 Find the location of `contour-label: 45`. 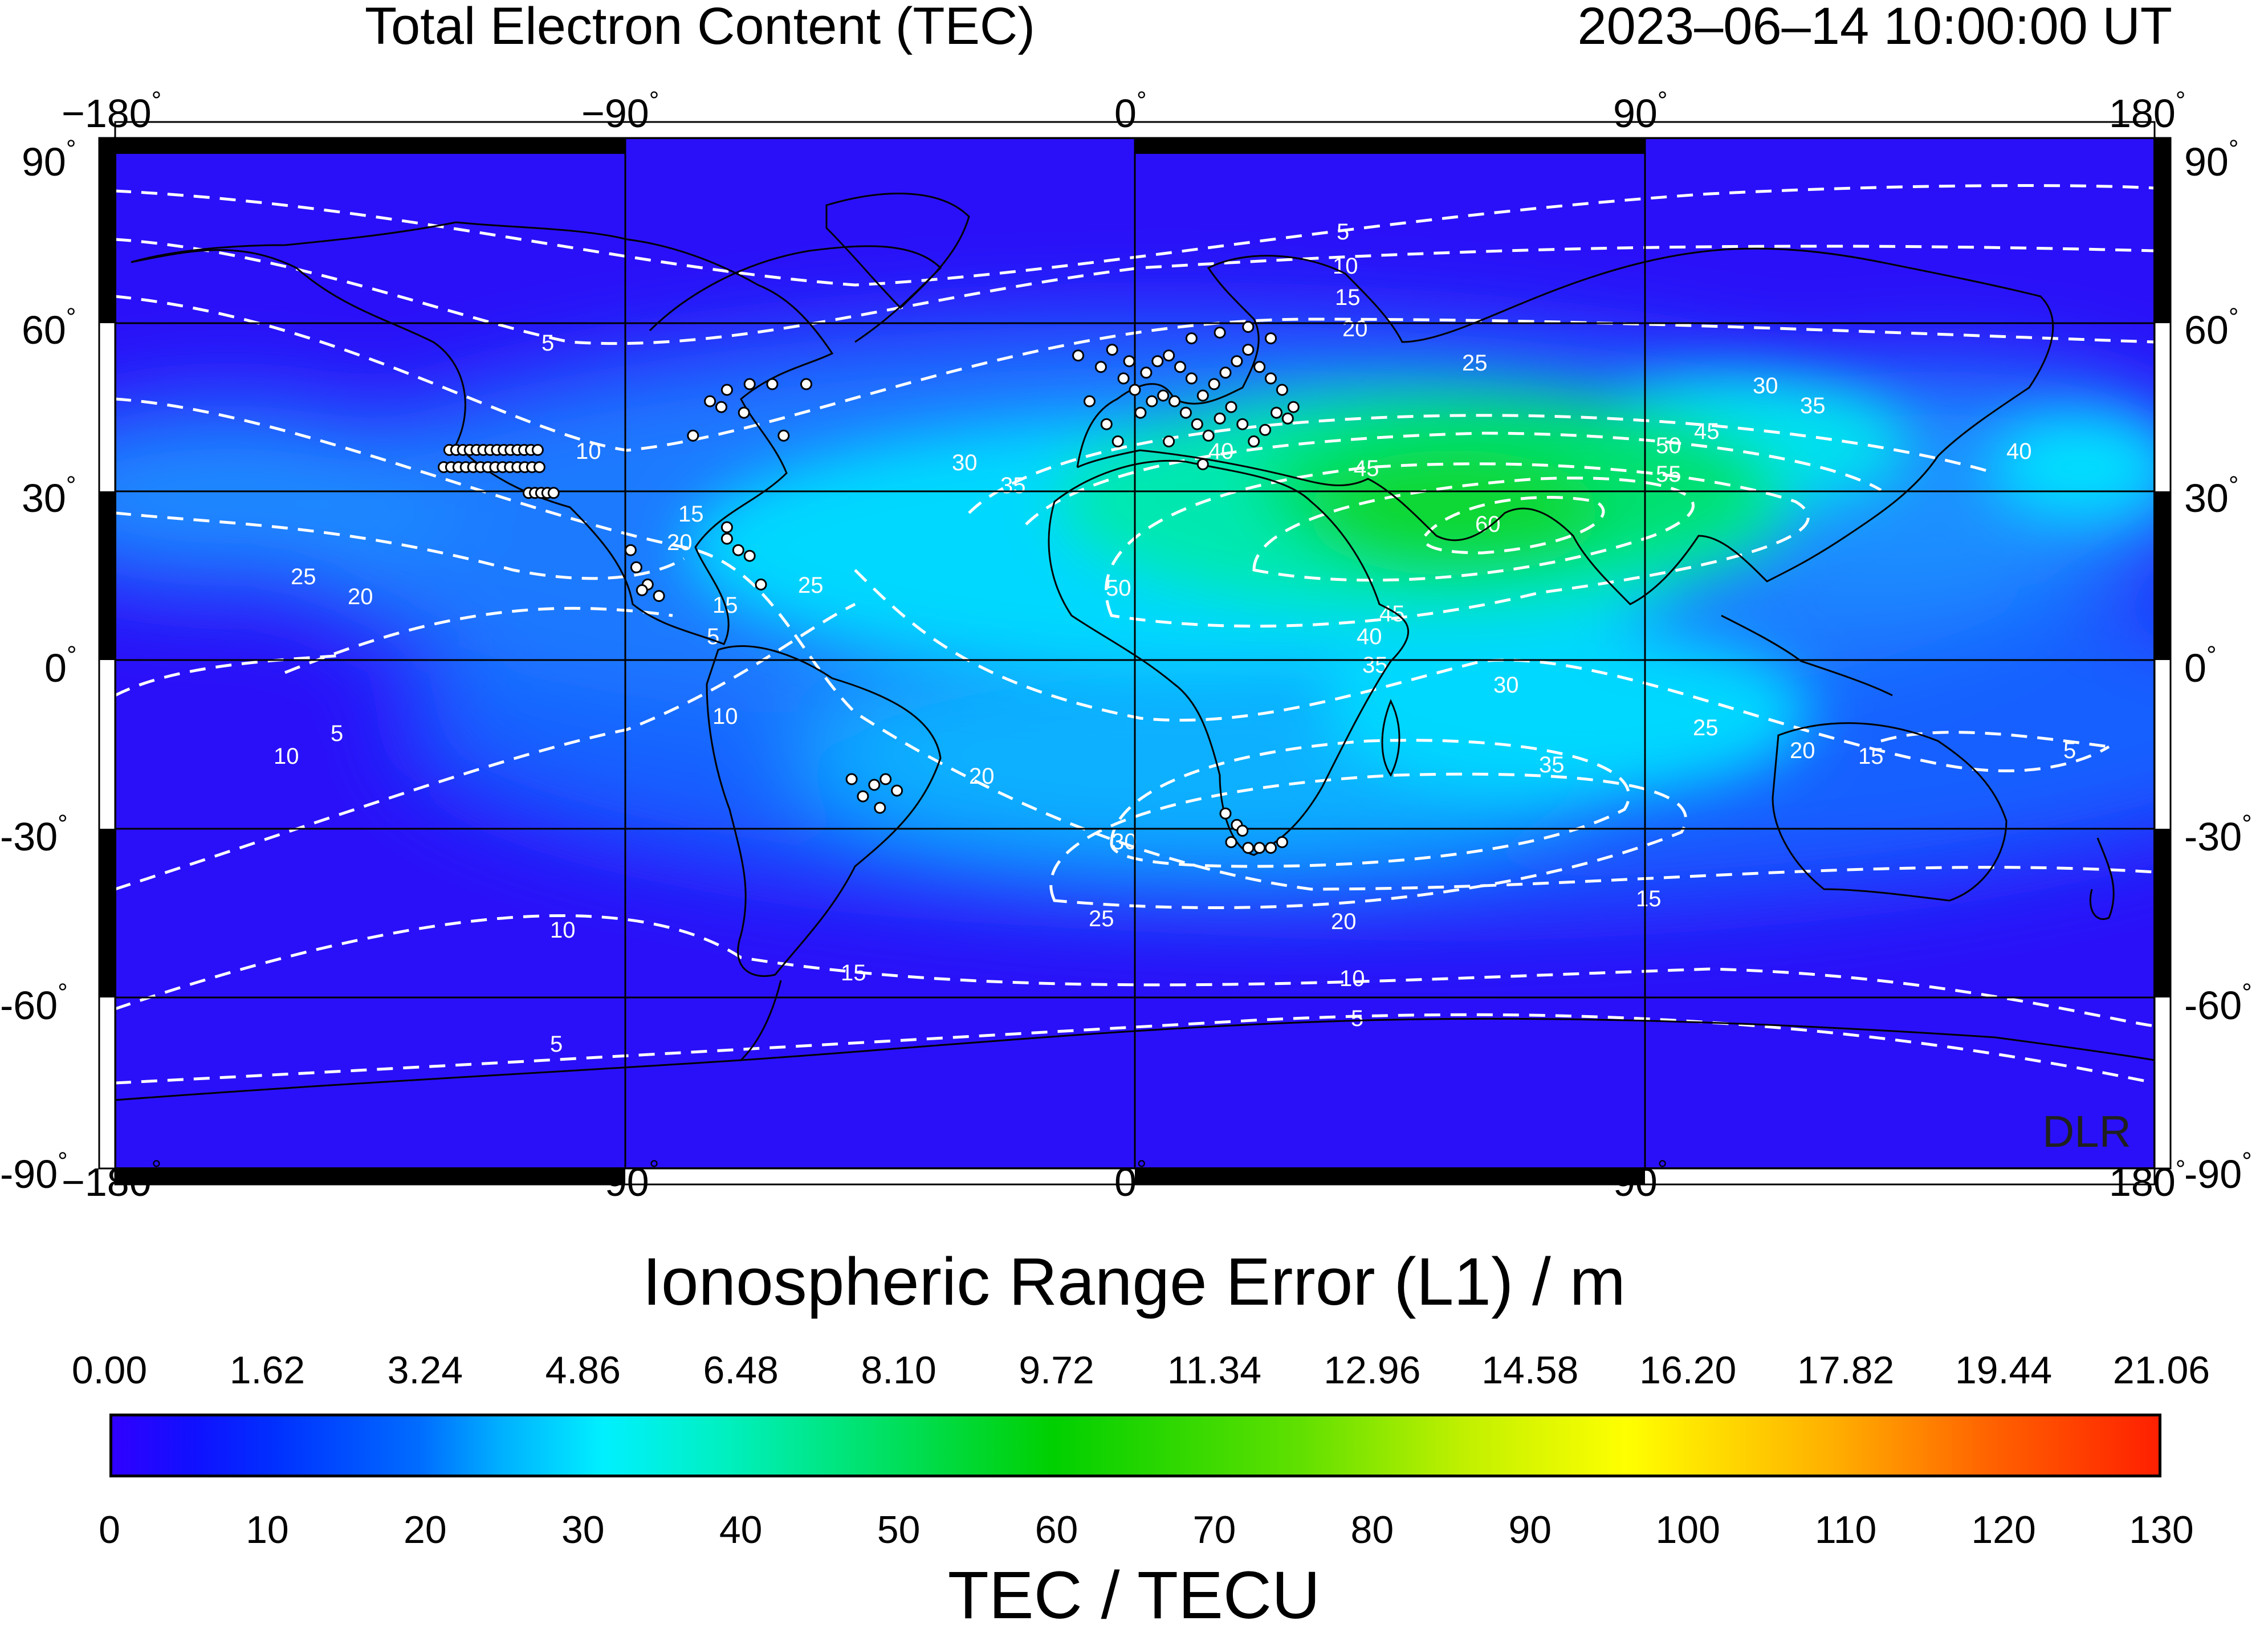

contour-label: 45 is located at coordinates (1366, 468).